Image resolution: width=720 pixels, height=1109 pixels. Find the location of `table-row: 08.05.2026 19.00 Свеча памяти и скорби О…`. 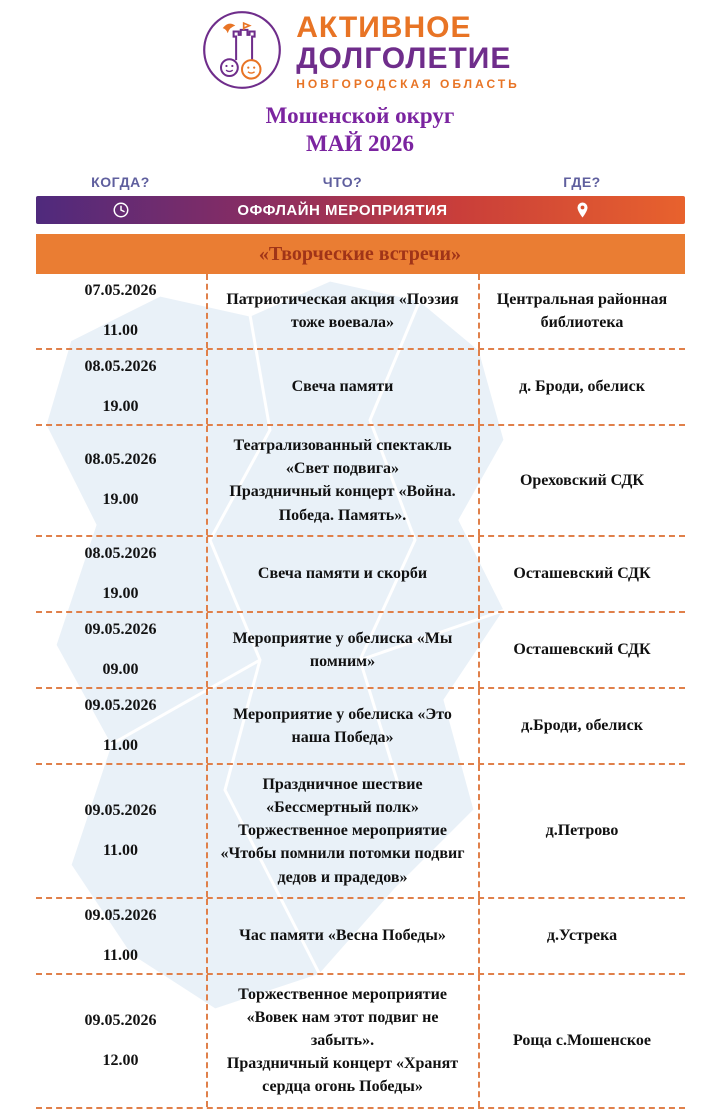

table-row: 08.05.2026 19.00 Свеча памяти и скорби О… is located at coordinates (360, 574).